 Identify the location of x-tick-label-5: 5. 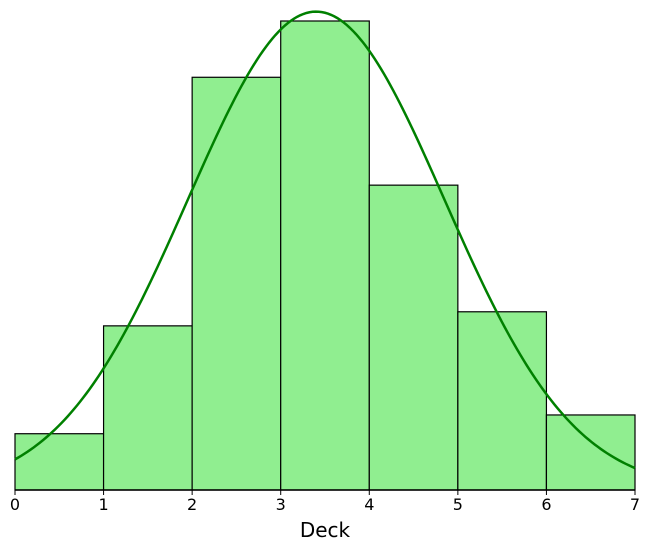
(458, 504).